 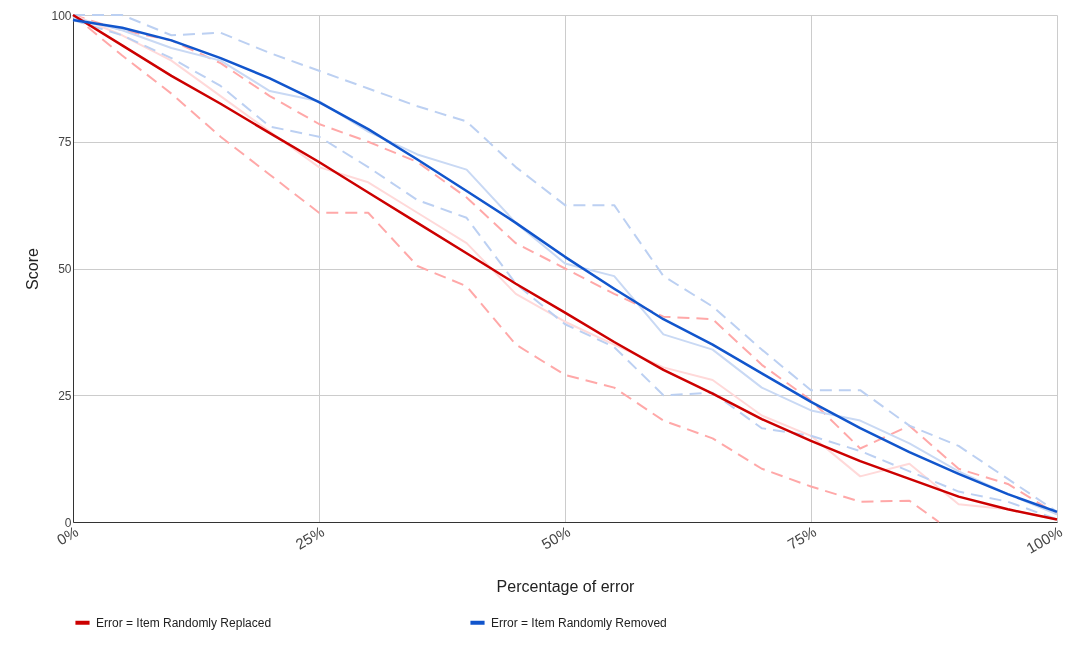 What do you see at coordinates (555, 537) in the screenshot?
I see `x-tick-label: 50%` at bounding box center [555, 537].